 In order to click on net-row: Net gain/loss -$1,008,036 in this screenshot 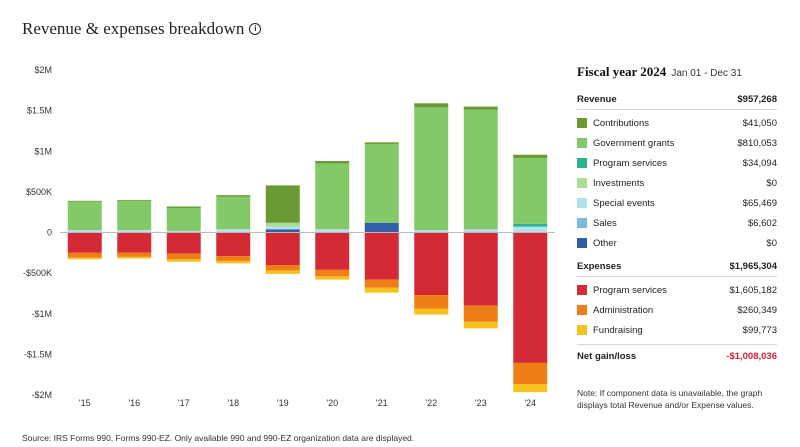, I will do `click(677, 355)`.